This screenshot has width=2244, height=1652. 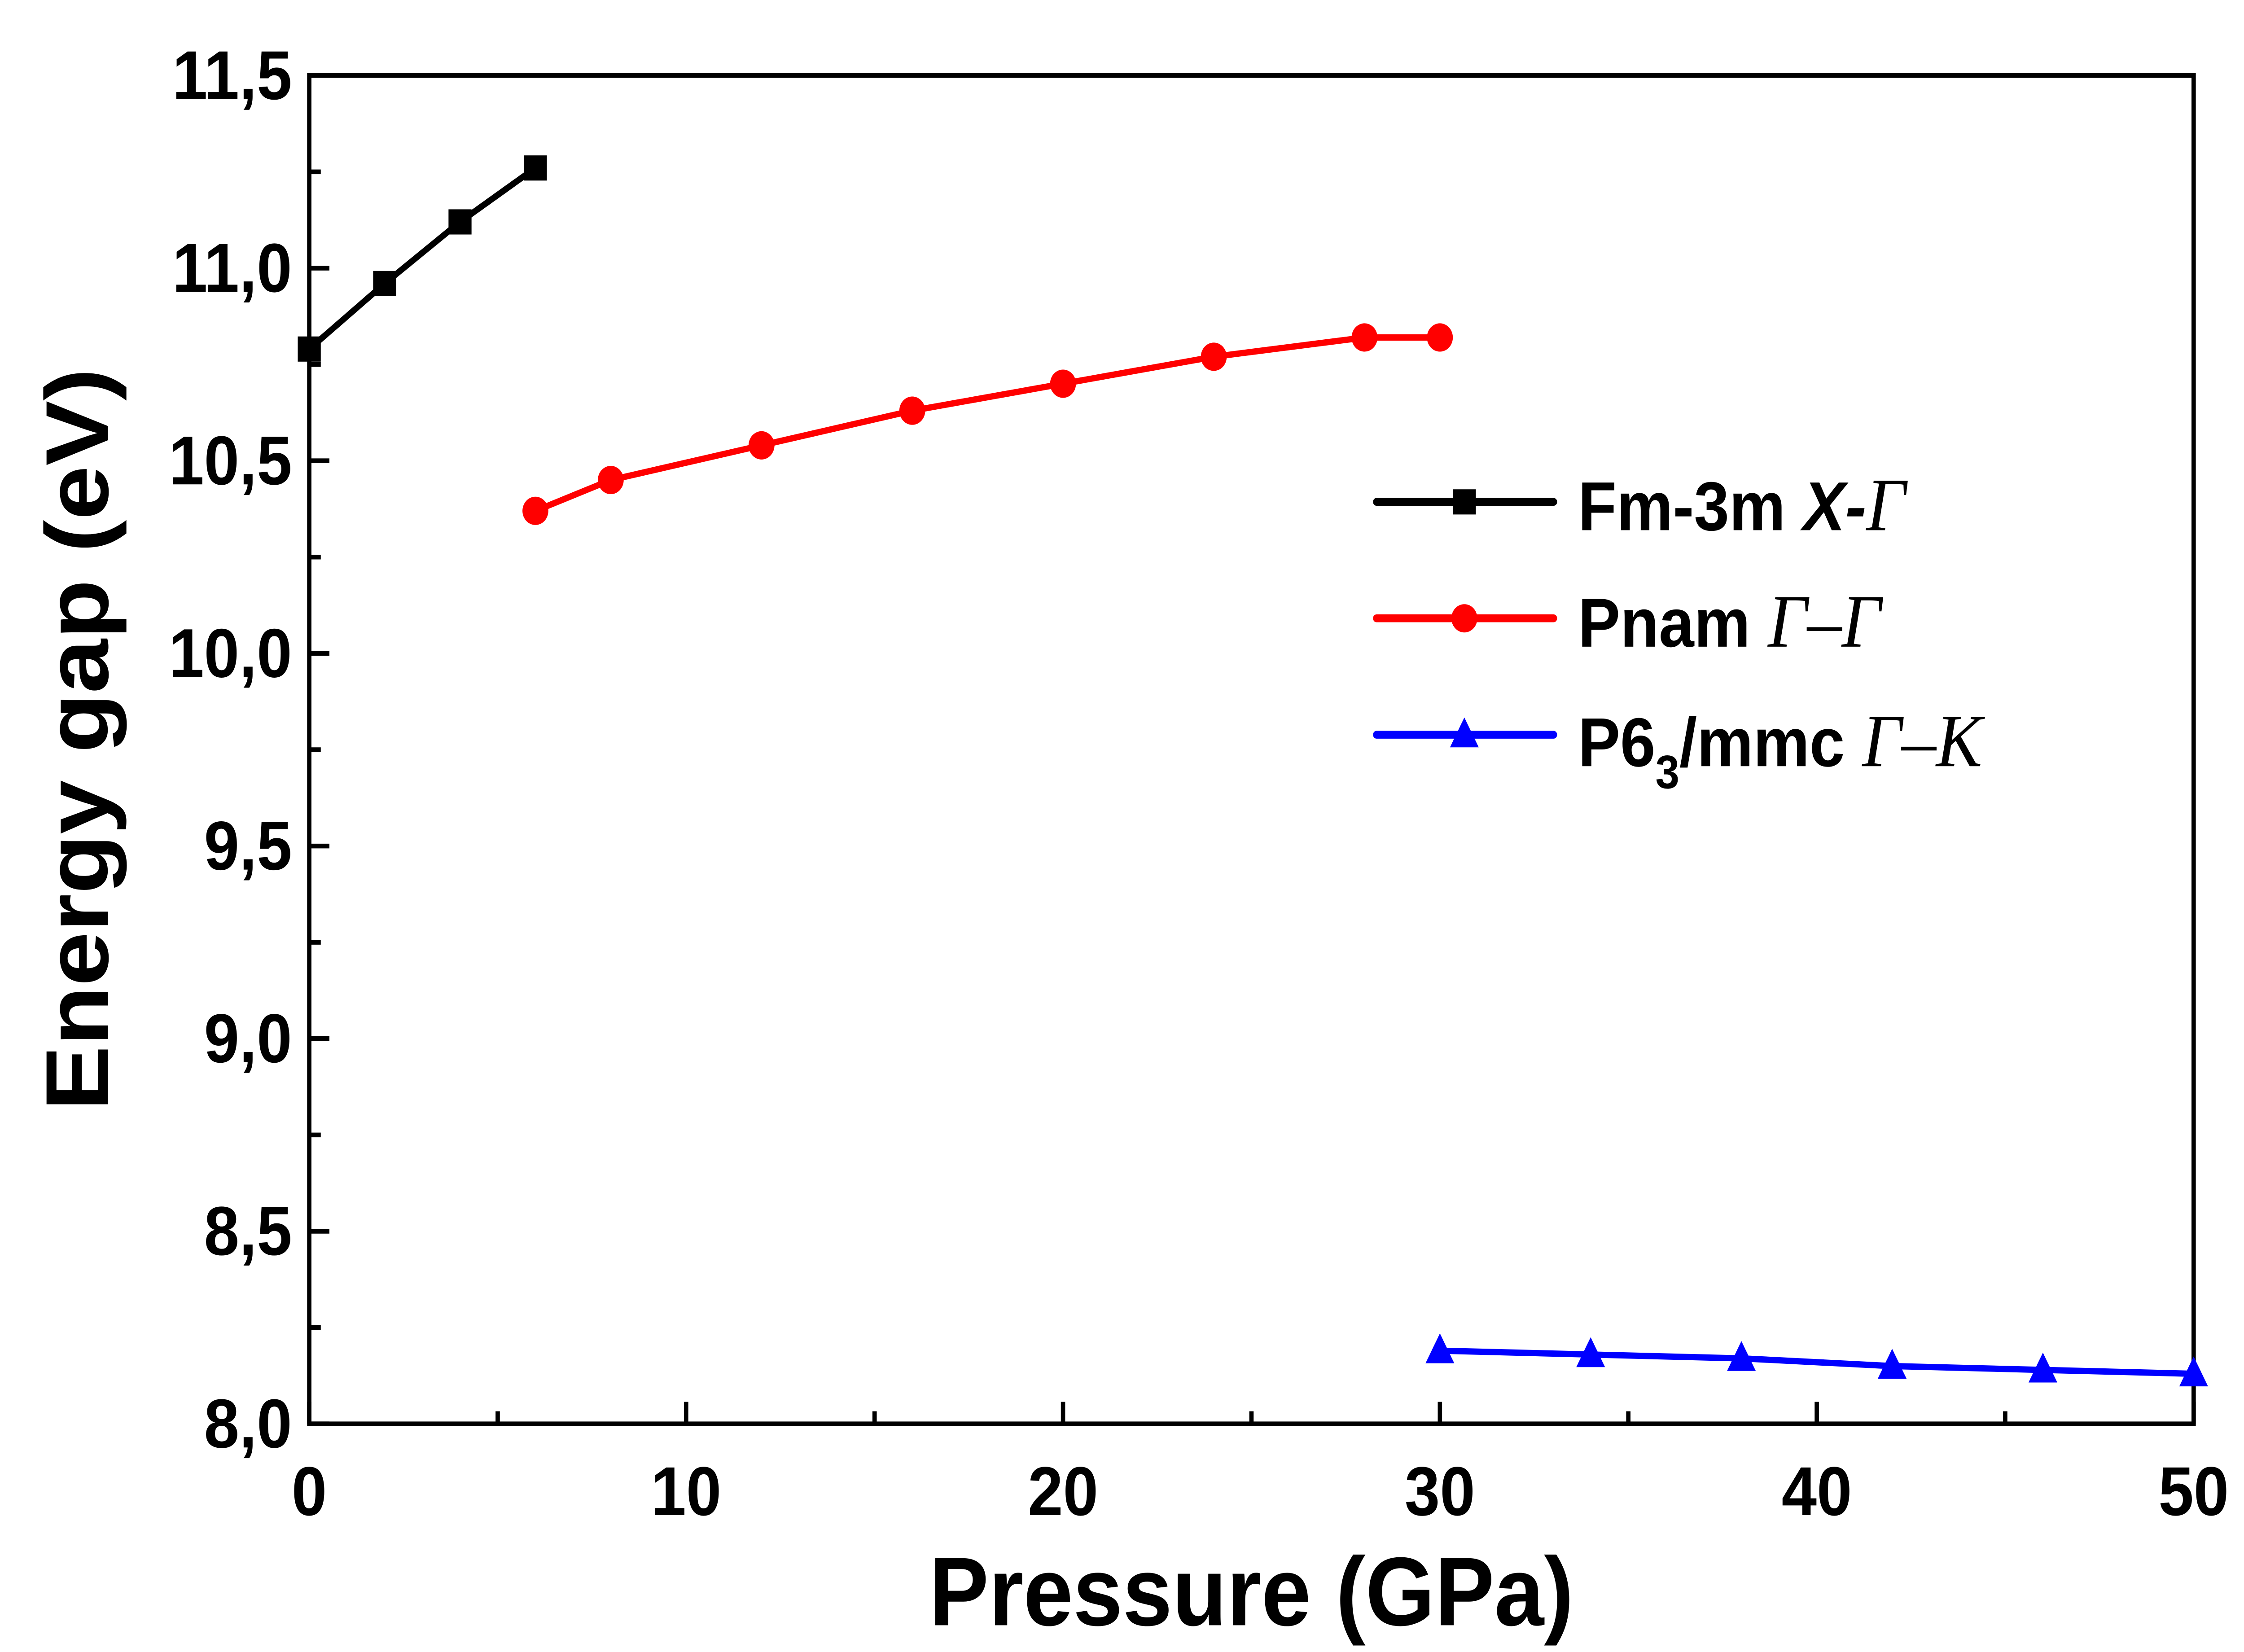 I want to click on series-square, so click(x=422, y=258).